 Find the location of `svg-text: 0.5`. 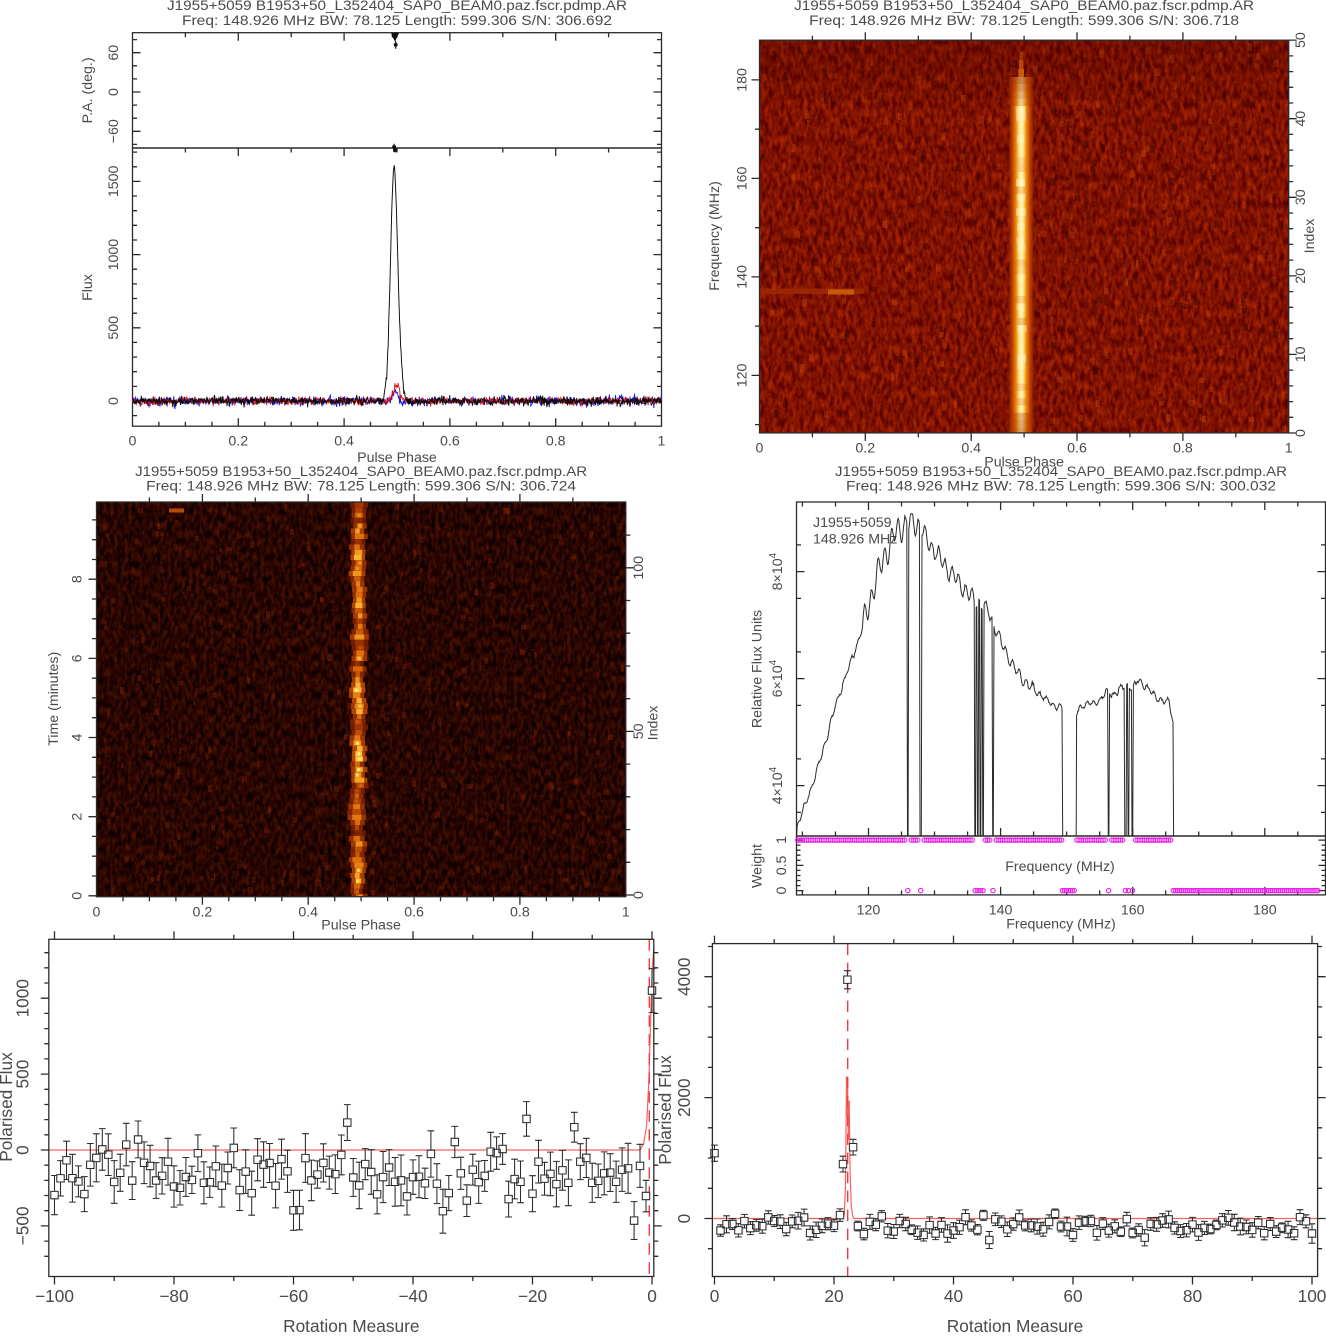

svg-text: 0.5 is located at coordinates (782, 865).